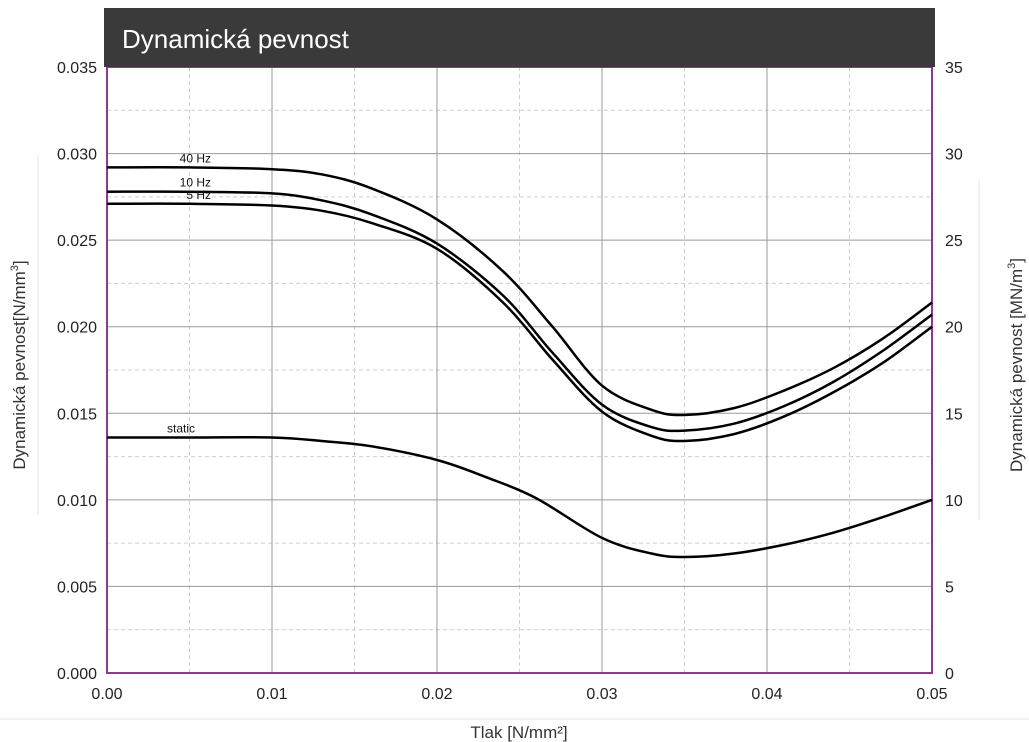 This screenshot has height=742, width=1029. Describe the element at coordinates (77, 241) in the screenshot. I see `y-left-tick-label: 0.025` at that location.